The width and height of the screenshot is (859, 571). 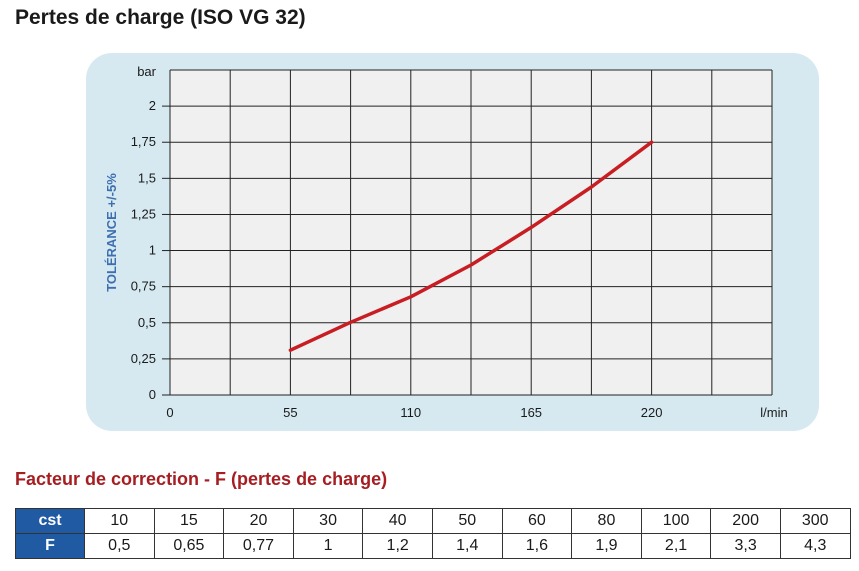 What do you see at coordinates (119, 521) in the screenshot?
I see `table-cell: 10` at bounding box center [119, 521].